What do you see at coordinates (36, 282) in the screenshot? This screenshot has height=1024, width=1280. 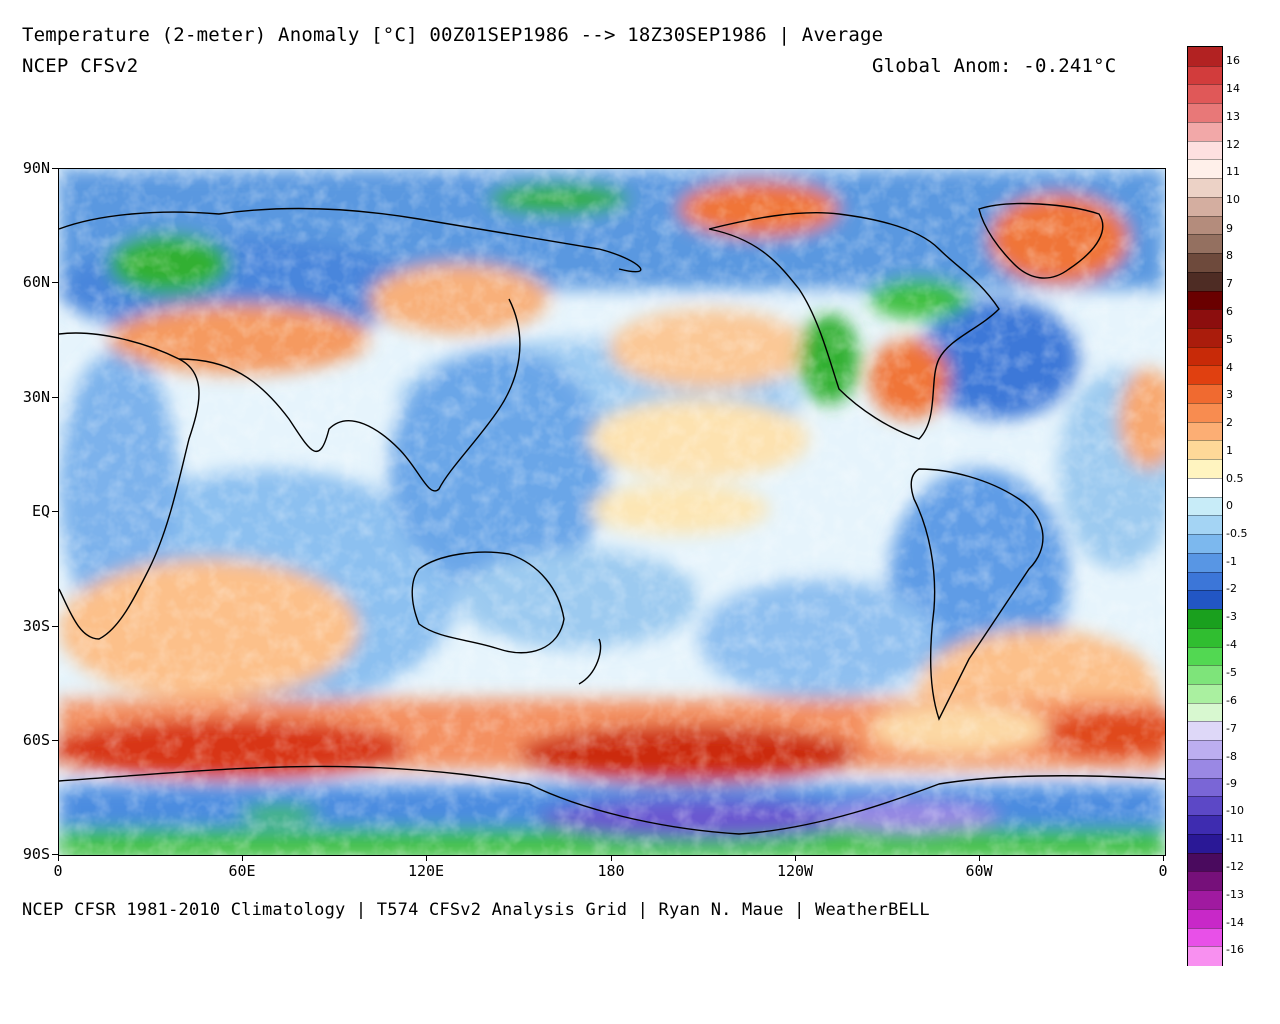 I see `lat-label: 60N` at bounding box center [36, 282].